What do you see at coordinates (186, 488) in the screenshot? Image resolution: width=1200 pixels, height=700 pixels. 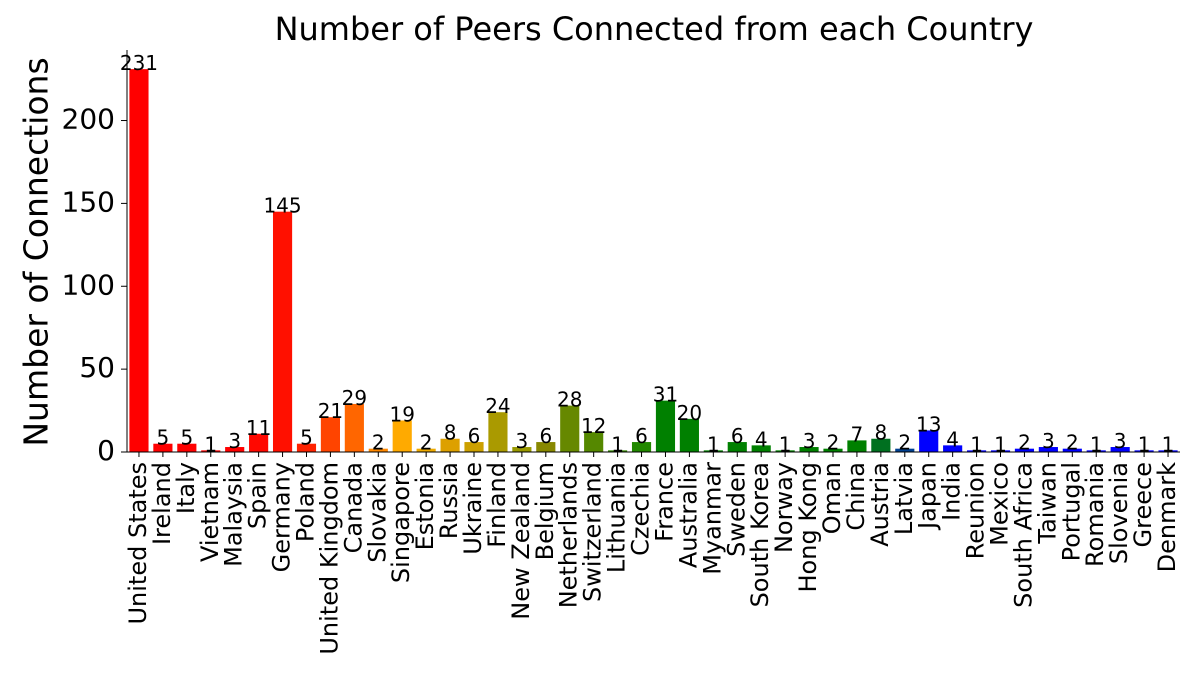 I see `x-tick-label: Italy` at bounding box center [186, 488].